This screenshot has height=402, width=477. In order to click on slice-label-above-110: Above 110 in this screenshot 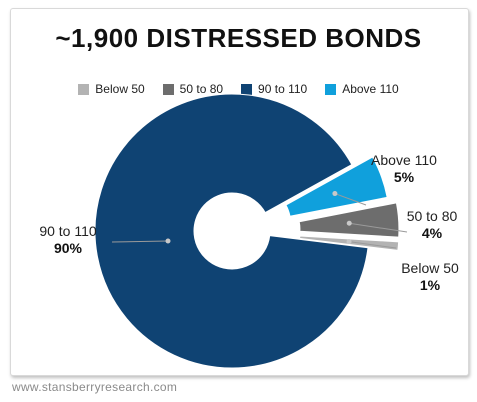, I will do `click(404, 160)`.